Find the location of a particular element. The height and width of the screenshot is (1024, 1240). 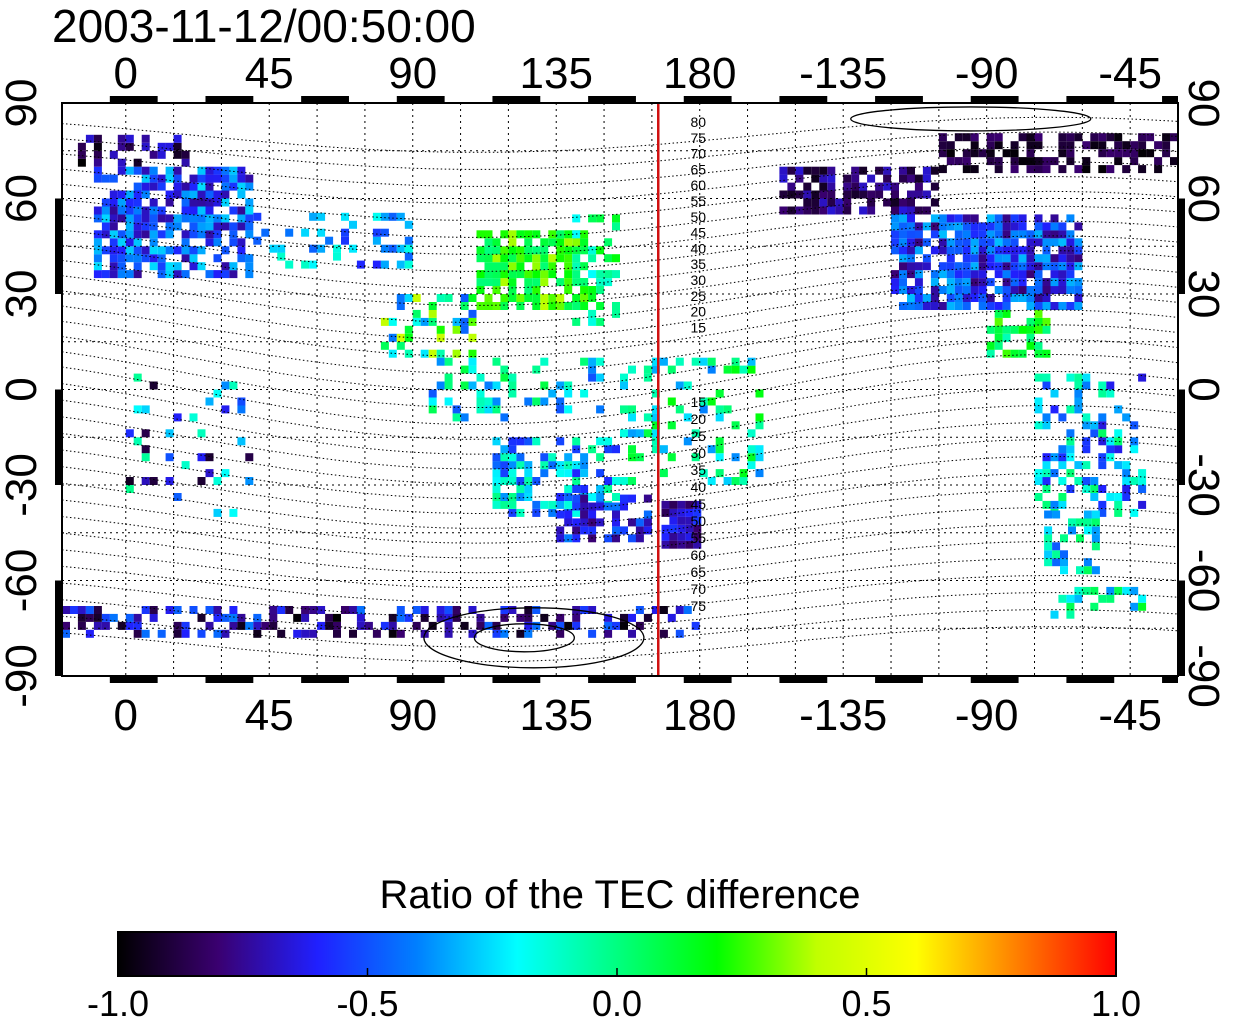

x-tick-bottom: 180 is located at coordinates (699, 715).